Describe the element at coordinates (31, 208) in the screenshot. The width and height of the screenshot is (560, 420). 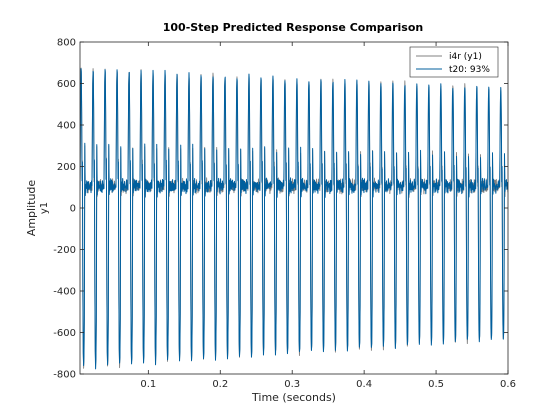
I see `y-axis-label: Amplitude` at that location.